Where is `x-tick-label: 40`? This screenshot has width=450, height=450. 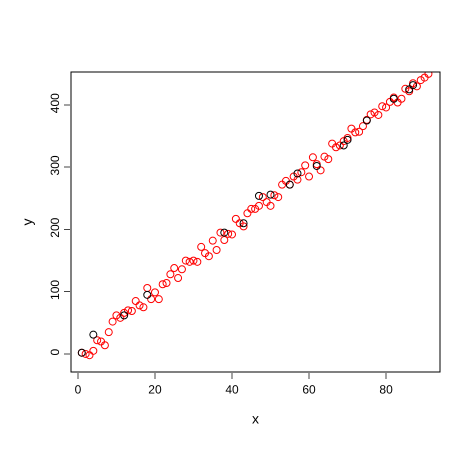 x-tick-label: 40 is located at coordinates (232, 389).